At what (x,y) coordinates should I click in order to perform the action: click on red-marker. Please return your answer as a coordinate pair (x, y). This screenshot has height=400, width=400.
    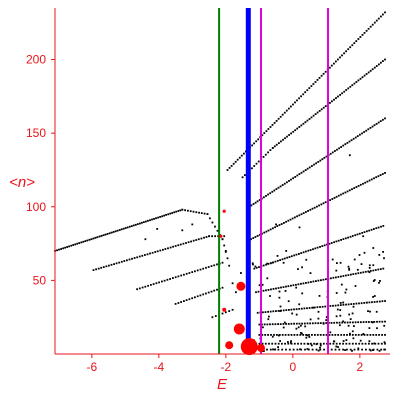
    Looking at the image, I should click on (224, 211).